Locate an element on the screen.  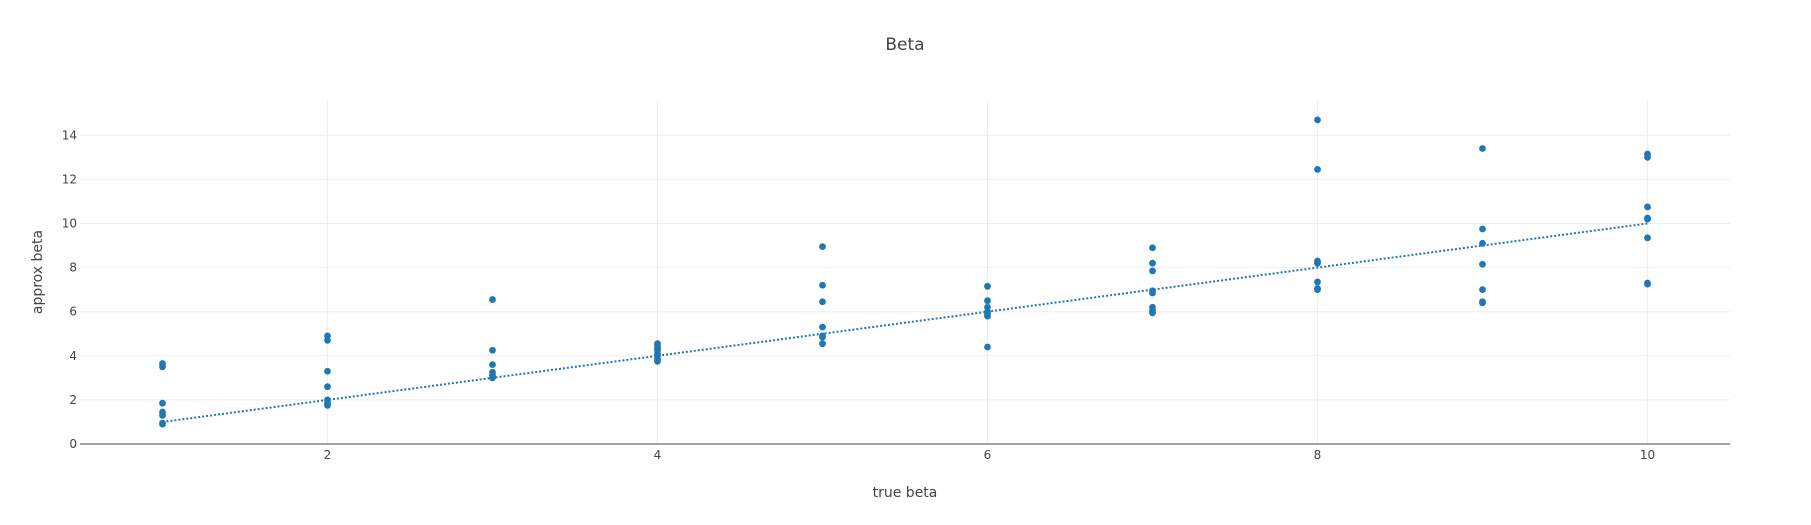
y-tick-label: 4 is located at coordinates (73, 356).